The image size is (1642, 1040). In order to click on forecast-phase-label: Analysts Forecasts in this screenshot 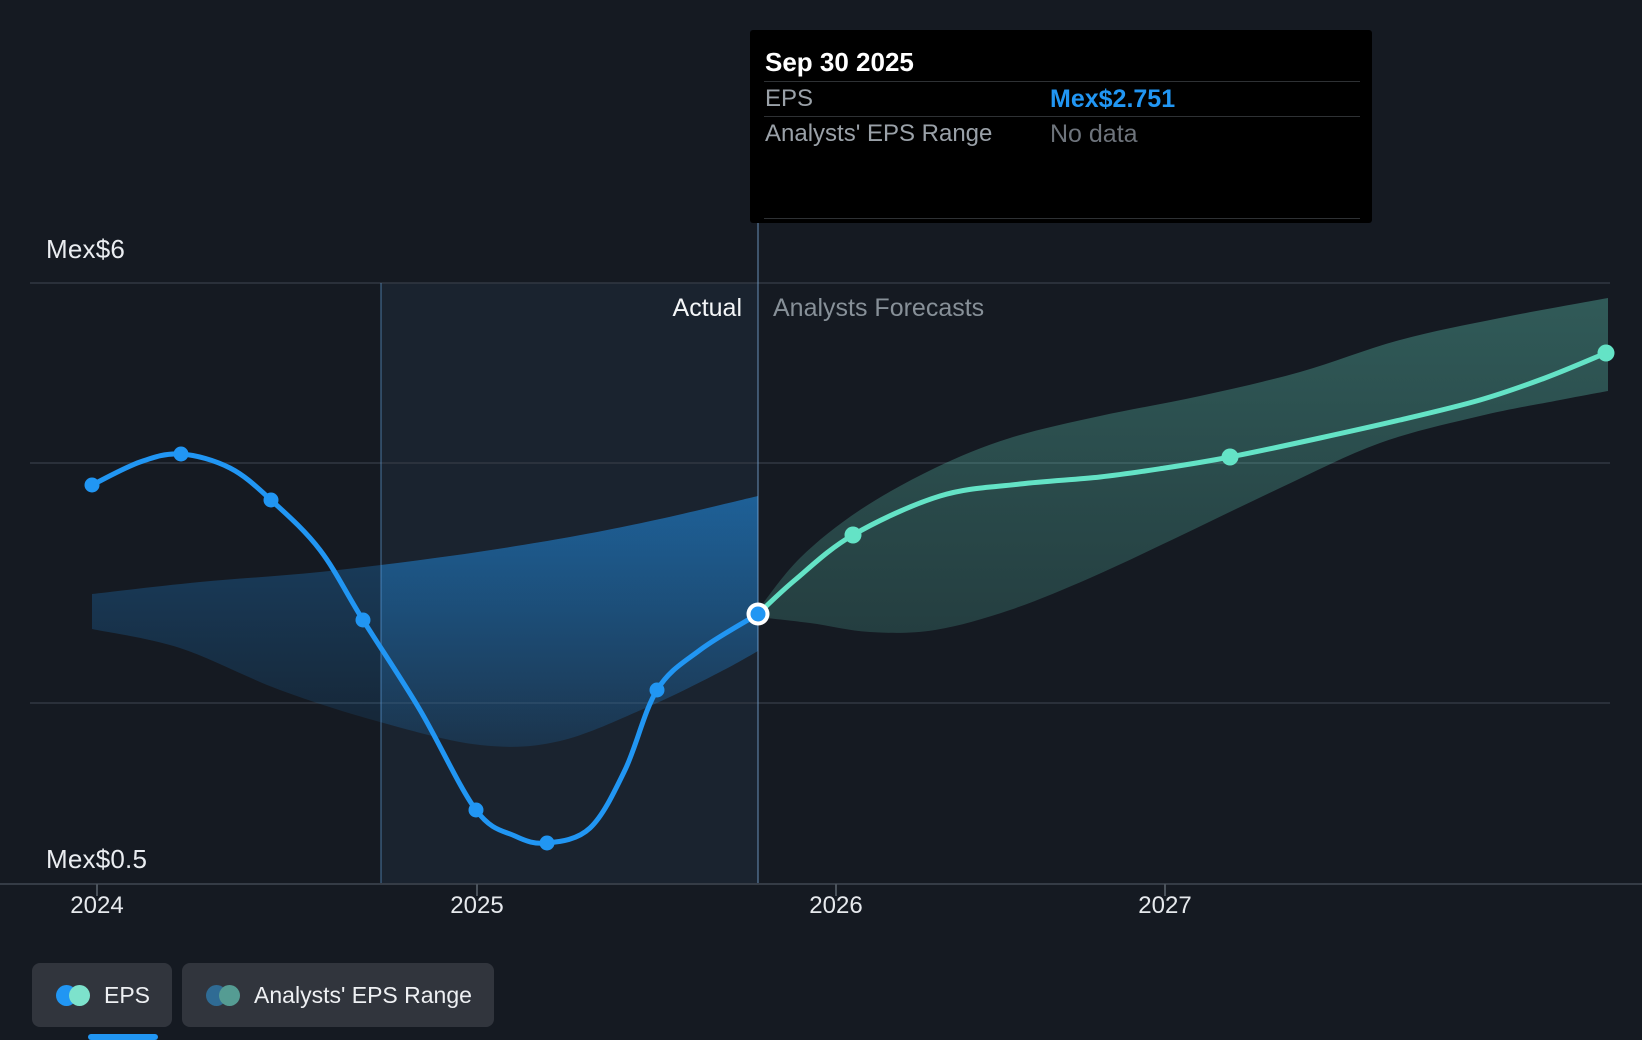, I will do `click(879, 308)`.